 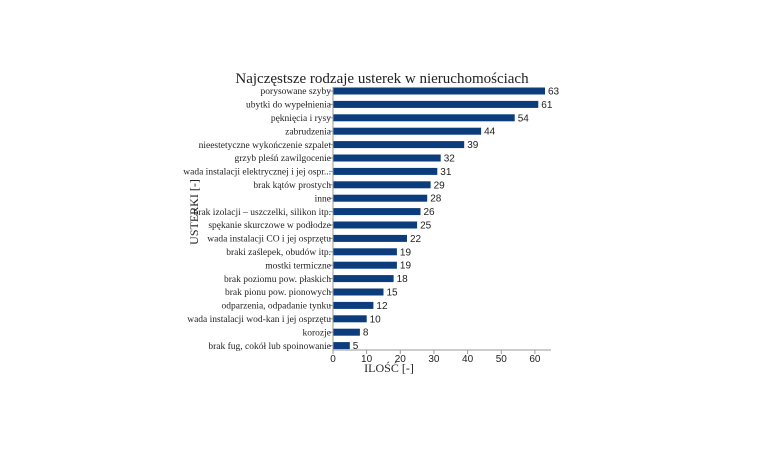 I want to click on data-label: 26, so click(x=430, y=212).